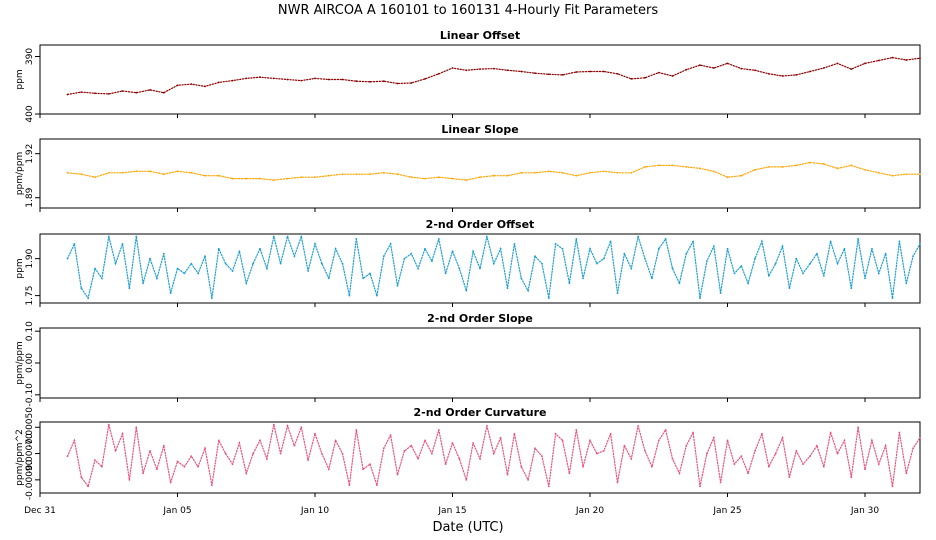 This screenshot has height=540, width=936. What do you see at coordinates (20, 268) in the screenshot?
I see `y-axis-label: ppm` at bounding box center [20, 268].